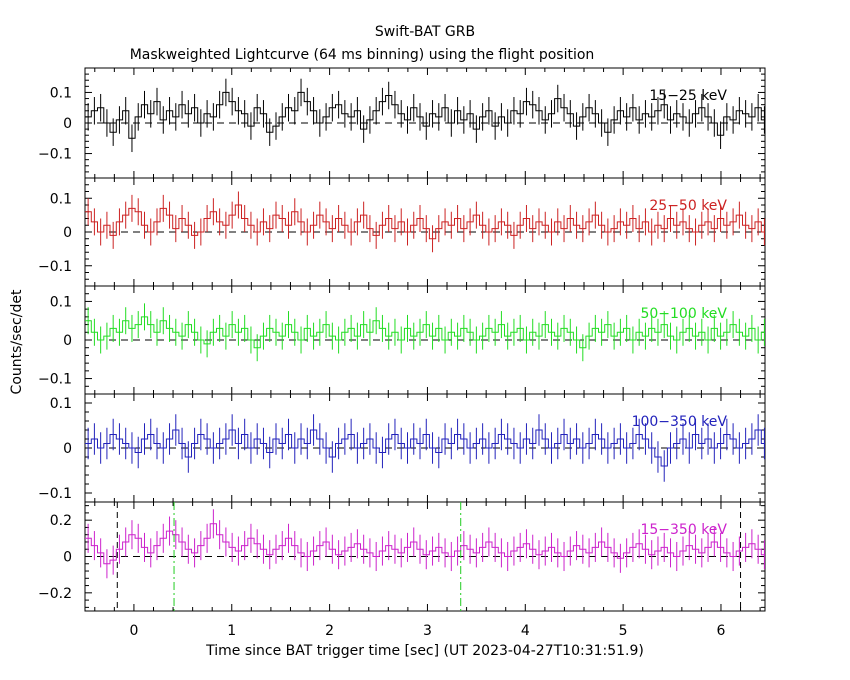 This screenshot has width=850, height=680. What do you see at coordinates (688, 206) in the screenshot?
I see `band-label: 25−50 keV` at bounding box center [688, 206].